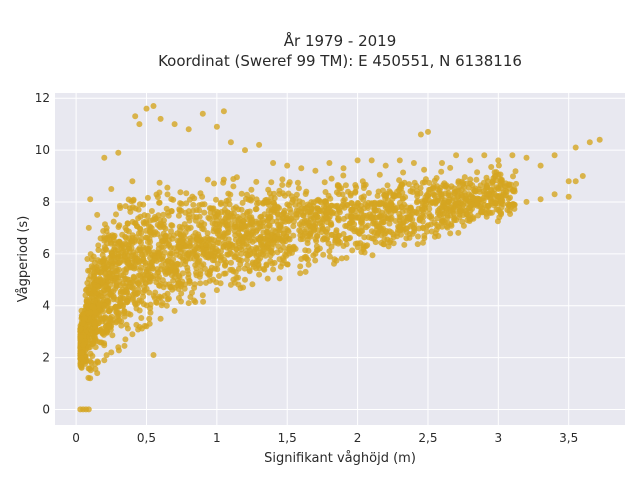  Describe the element at coordinates (427, 438) in the screenshot. I see `x-tick-label: 2,5` at that location.